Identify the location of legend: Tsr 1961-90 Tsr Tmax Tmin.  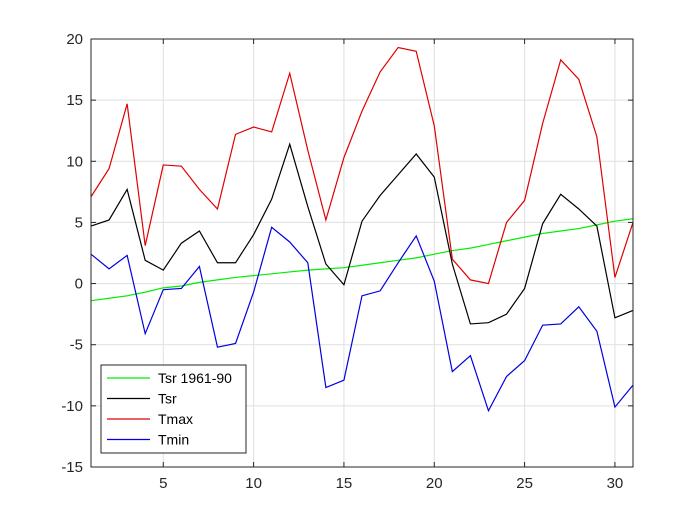
(173, 409).